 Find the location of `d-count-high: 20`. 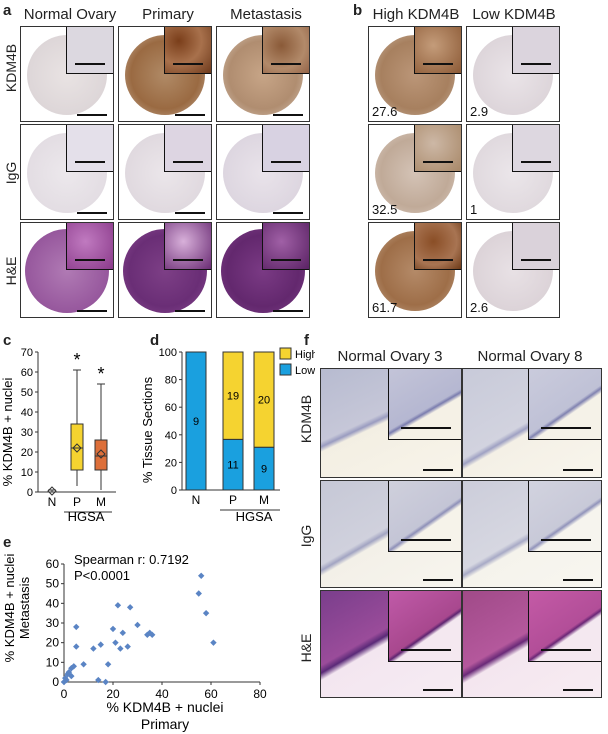

d-count-high: 20 is located at coordinates (264, 401).